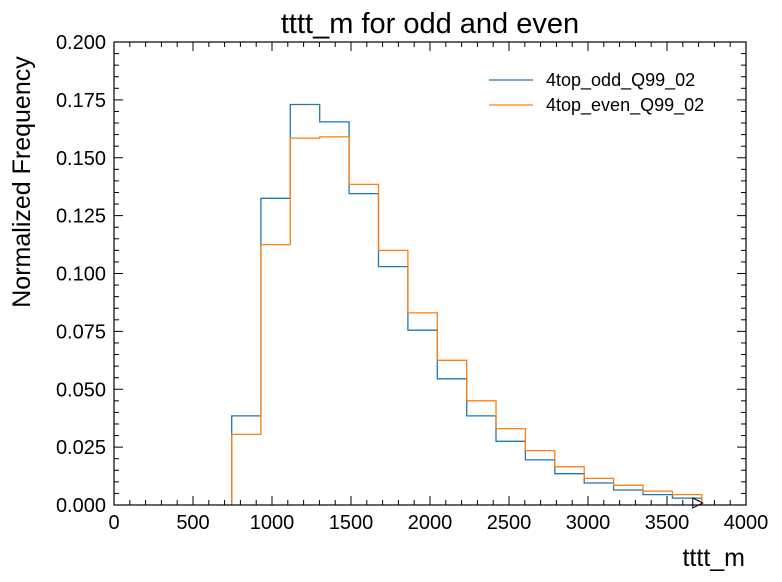 Image resolution: width=782 pixels, height=582 pixels. What do you see at coordinates (746, 523) in the screenshot?
I see `x-tick-label: 4000` at bounding box center [746, 523].